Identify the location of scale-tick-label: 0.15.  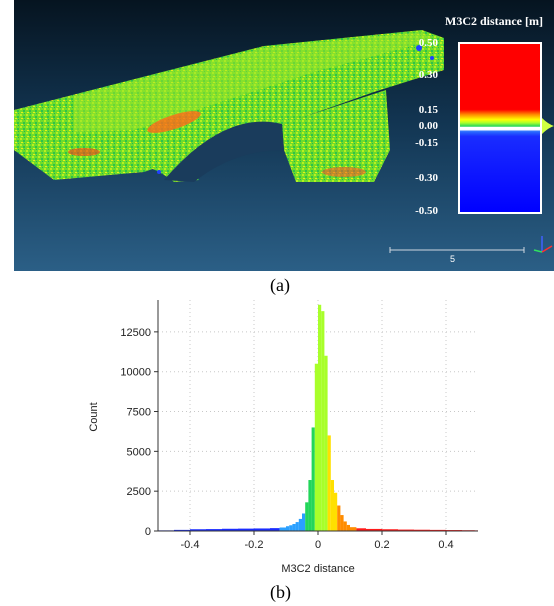
(428, 110).